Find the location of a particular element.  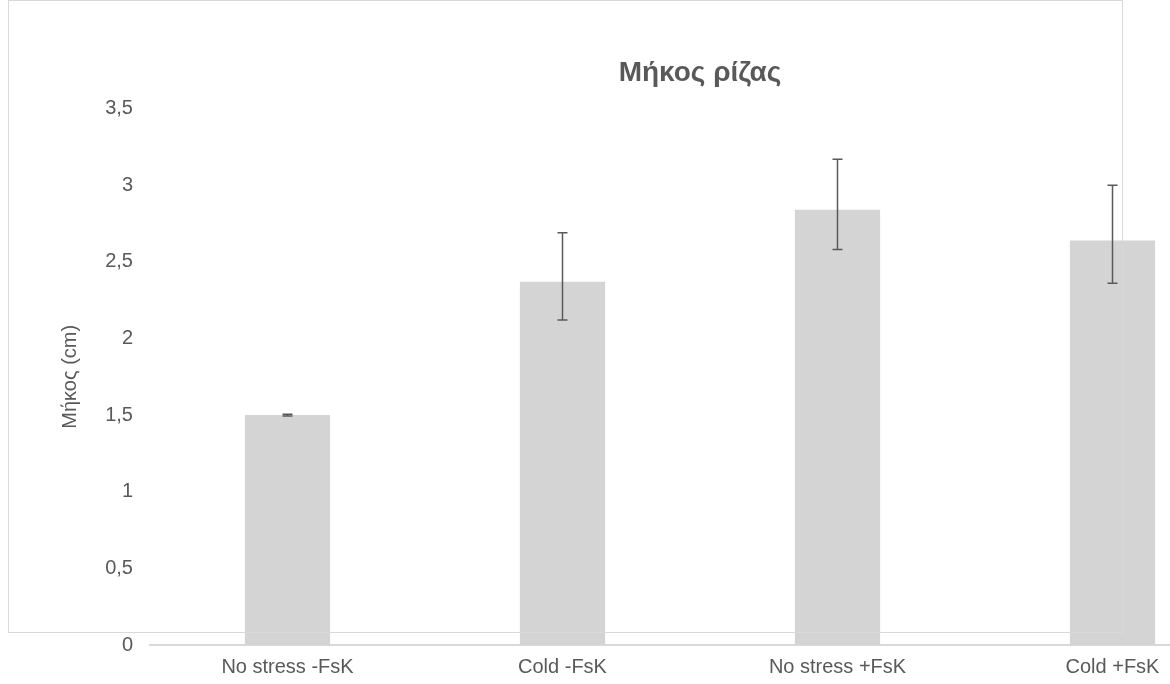

y-tick-label: 0 is located at coordinates (127, 643).